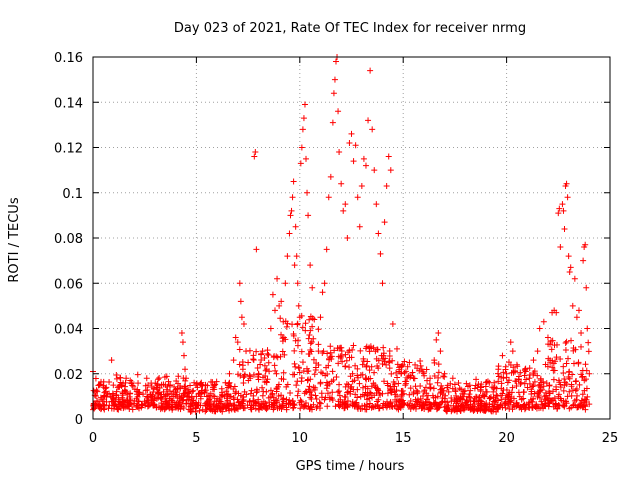 Image resolution: width=640 pixels, height=480 pixels. Describe the element at coordinates (68, 284) in the screenshot. I see `y-tick-label: 0.06` at that location.